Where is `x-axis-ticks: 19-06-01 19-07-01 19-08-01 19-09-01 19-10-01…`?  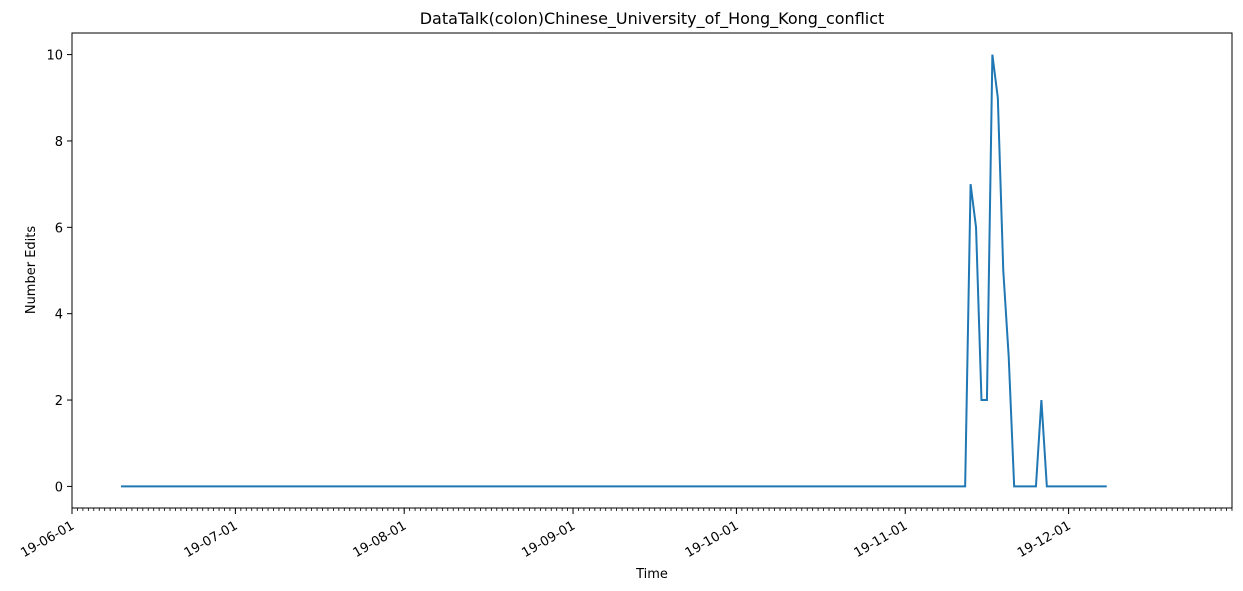 x-axis-ticks: 19-06-01 19-07-01 19-08-01 19-09-01 19-10-01… is located at coordinates (625, 534).